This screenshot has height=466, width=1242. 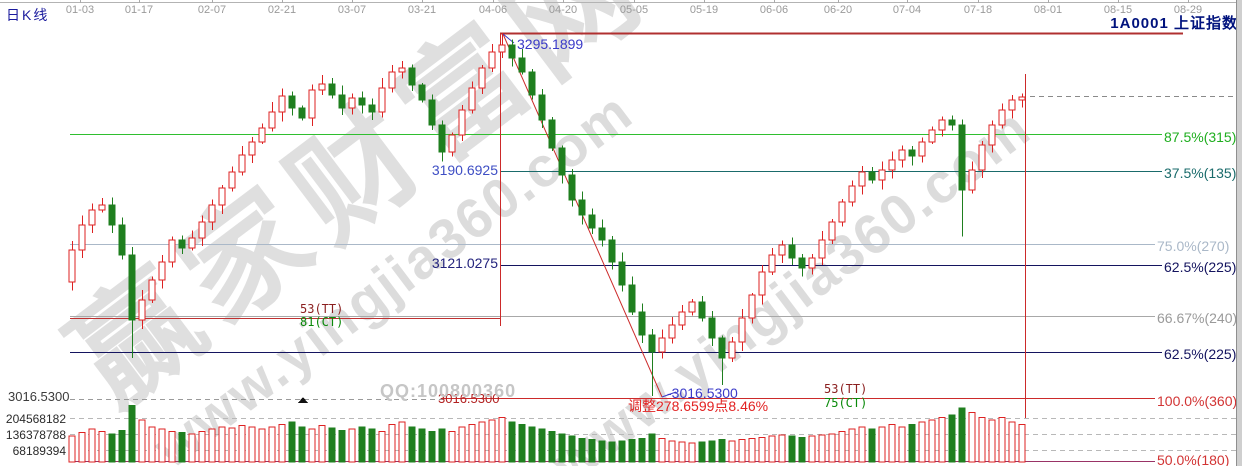 What do you see at coordinates (352, 10) in the screenshot?
I see `x-axis-date: 03-07` at bounding box center [352, 10].